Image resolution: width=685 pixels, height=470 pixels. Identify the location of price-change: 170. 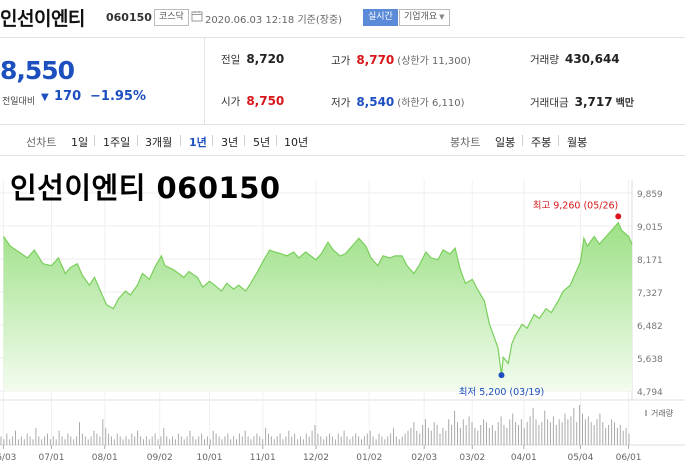
(68, 96).